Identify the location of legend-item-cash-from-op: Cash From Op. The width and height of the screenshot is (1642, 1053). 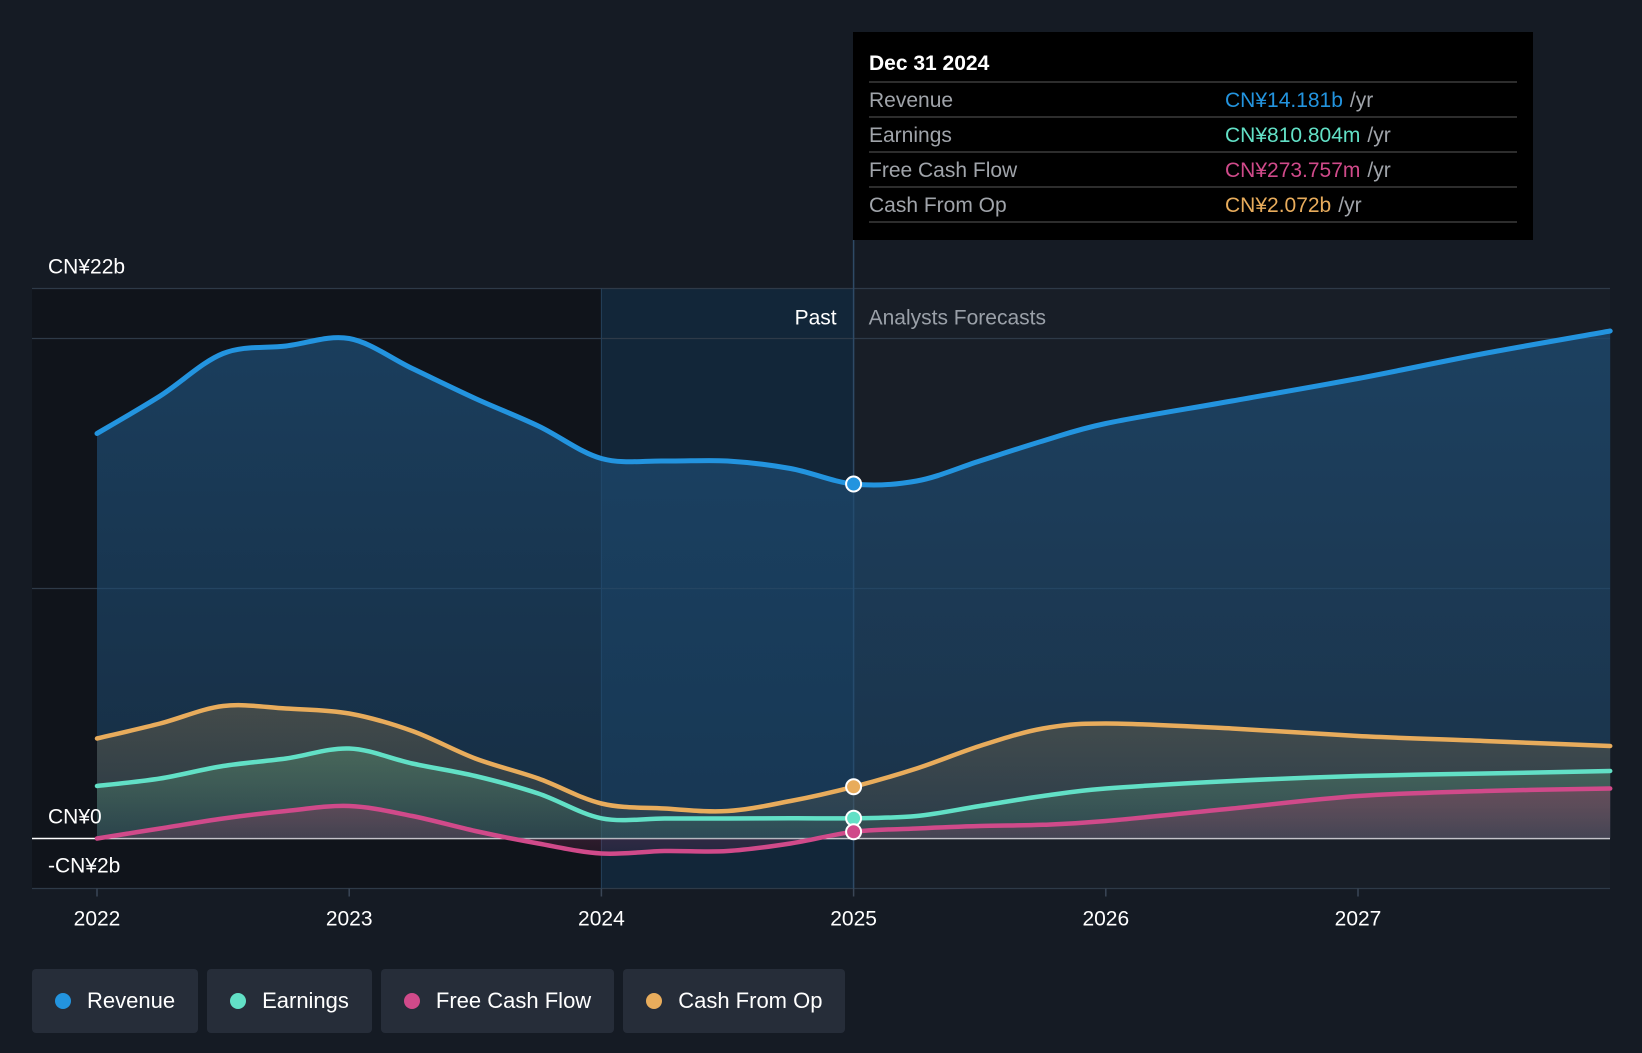
(734, 1001).